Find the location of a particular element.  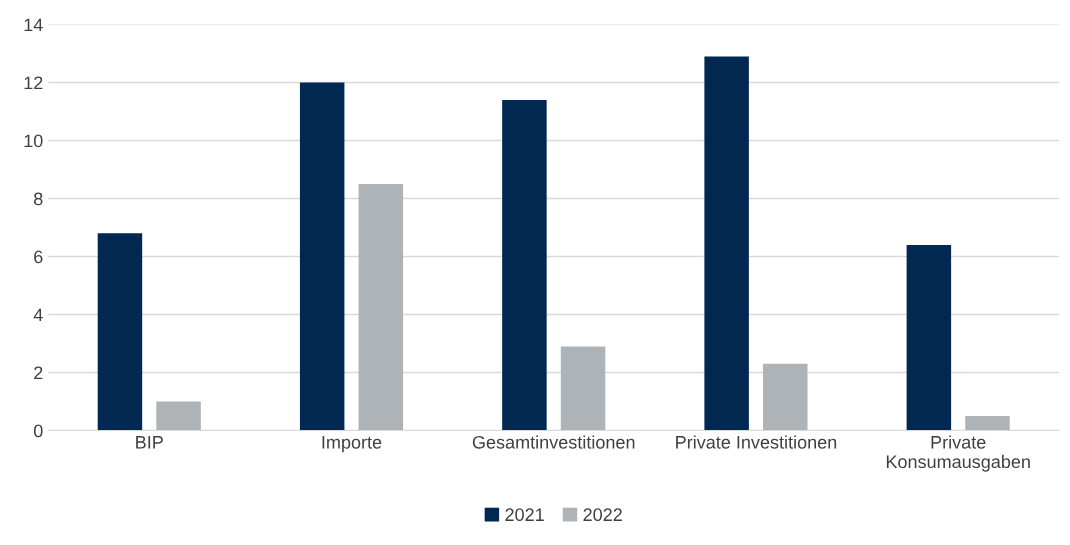

legend-label: 2021 is located at coordinates (524, 515).